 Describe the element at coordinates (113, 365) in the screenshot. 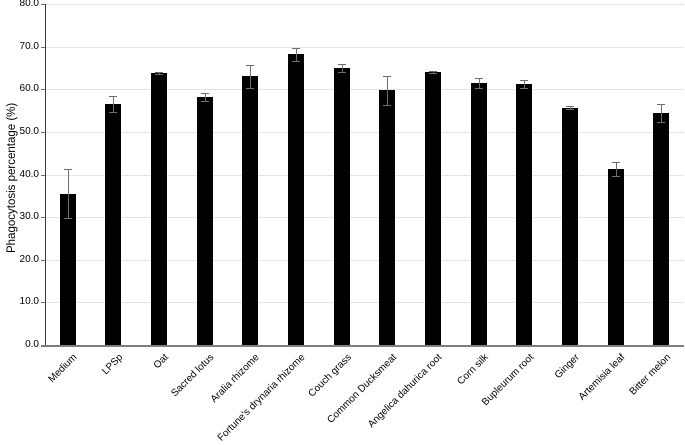

I see `x-category-label: LPSp` at that location.